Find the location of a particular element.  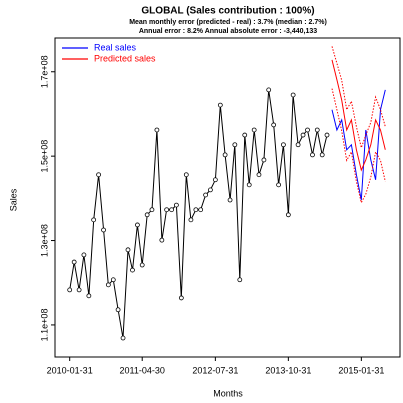

legend-label: Predicted sales is located at coordinates (125, 58).